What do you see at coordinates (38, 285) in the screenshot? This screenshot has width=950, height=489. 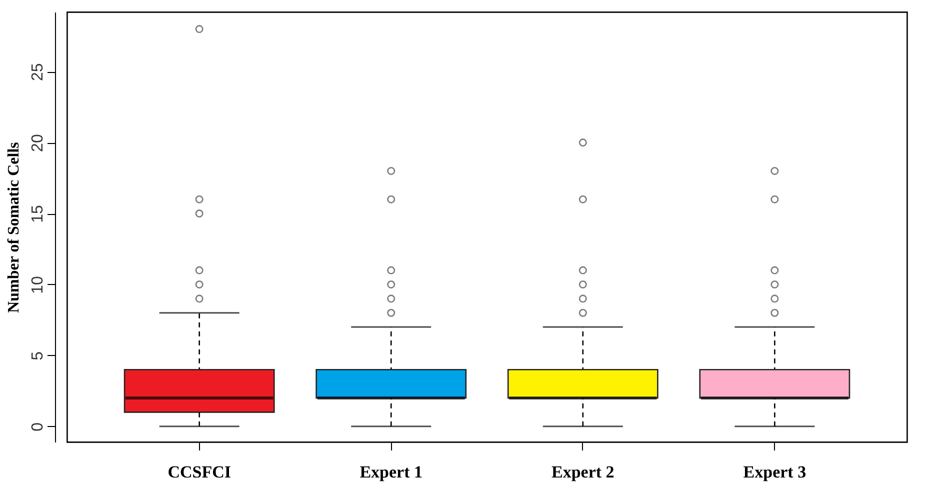 I see `y-tick-label: 10` at bounding box center [38, 285].